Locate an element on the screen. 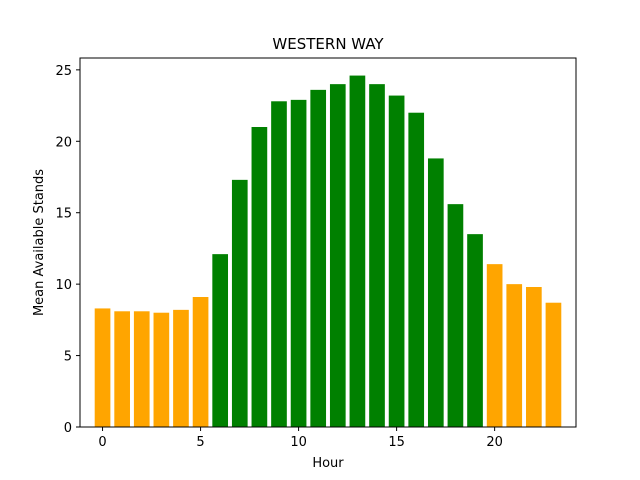  x-tick-label: 5 is located at coordinates (200, 442).